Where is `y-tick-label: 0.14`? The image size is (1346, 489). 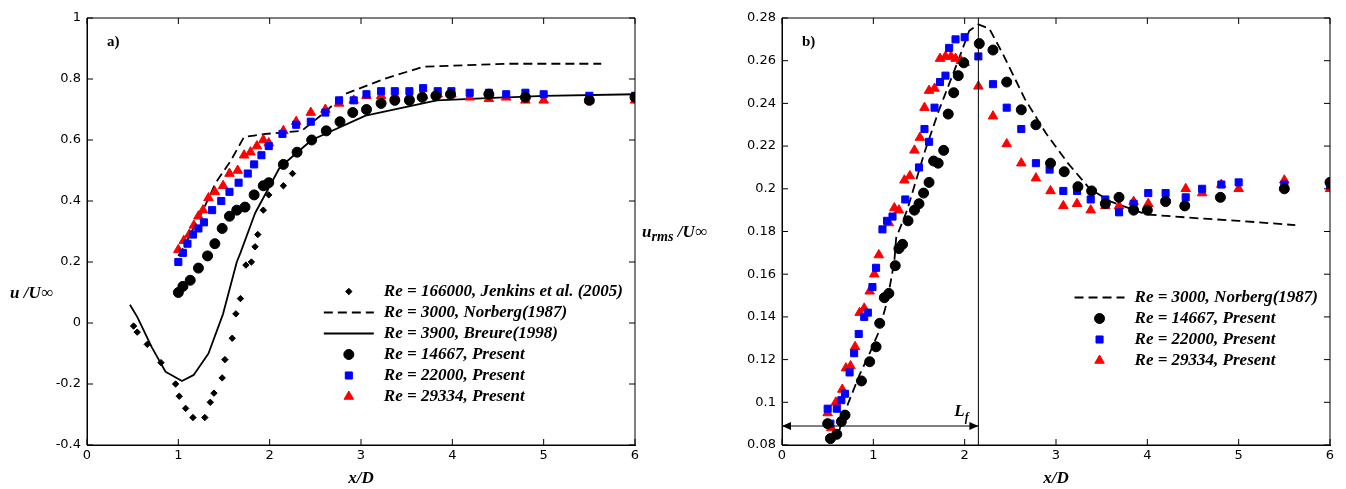
y-tick-label: 0.14 is located at coordinates (761, 316).